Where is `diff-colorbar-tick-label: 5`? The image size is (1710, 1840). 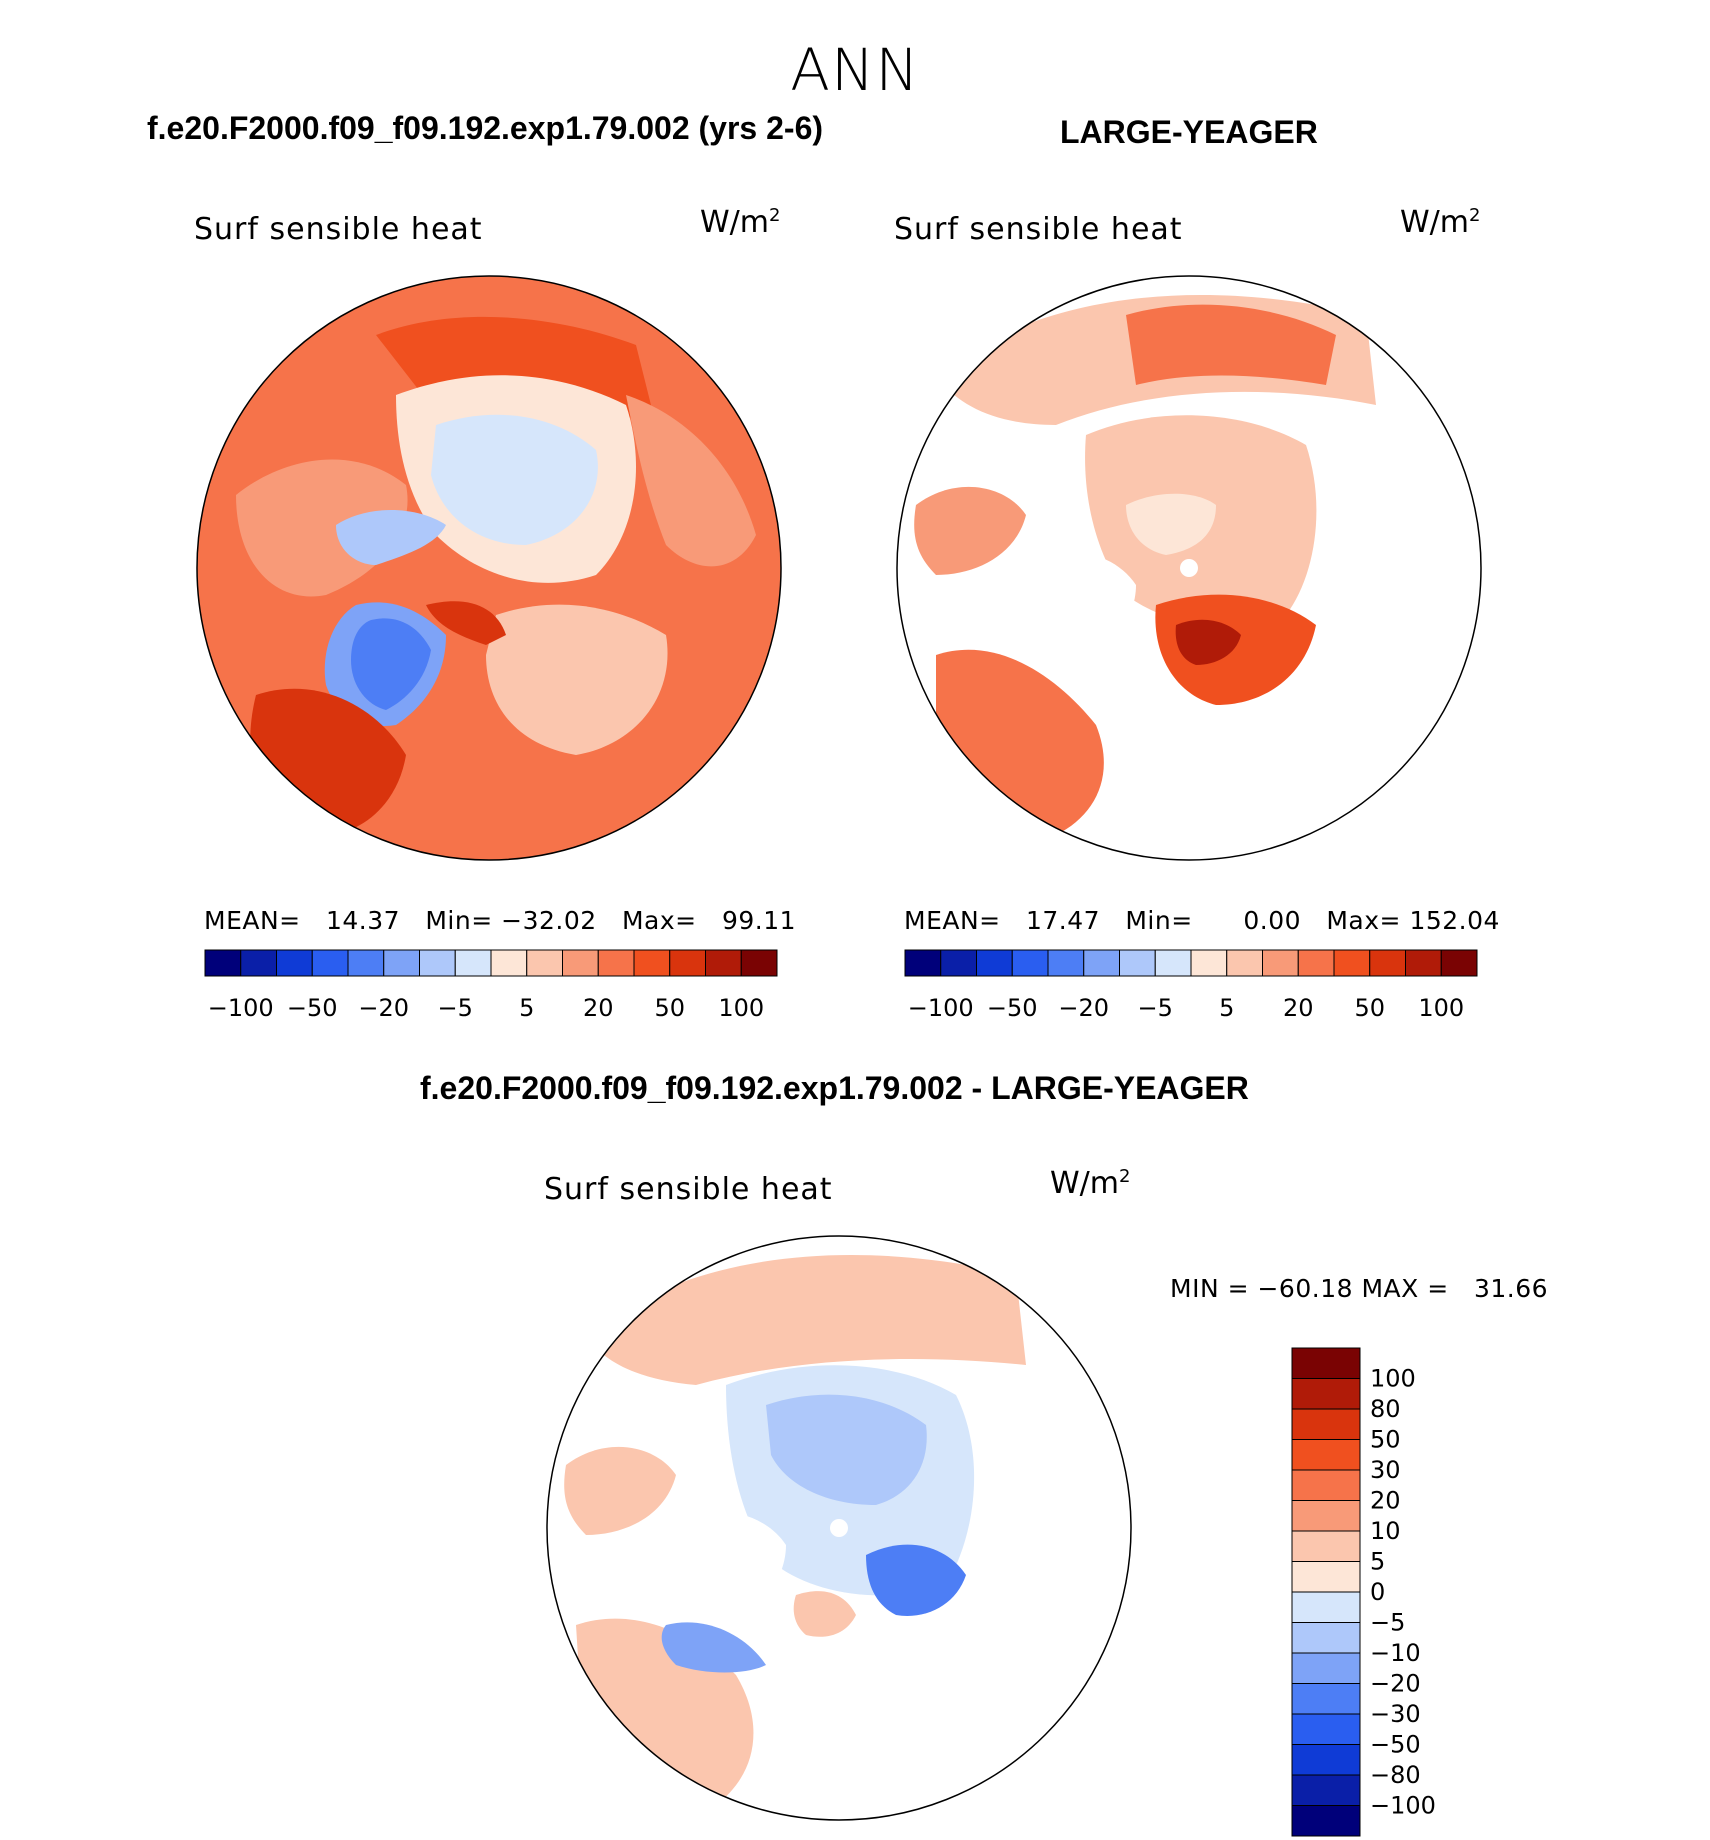 diff-colorbar-tick-label: 5 is located at coordinates (1377, 1562).